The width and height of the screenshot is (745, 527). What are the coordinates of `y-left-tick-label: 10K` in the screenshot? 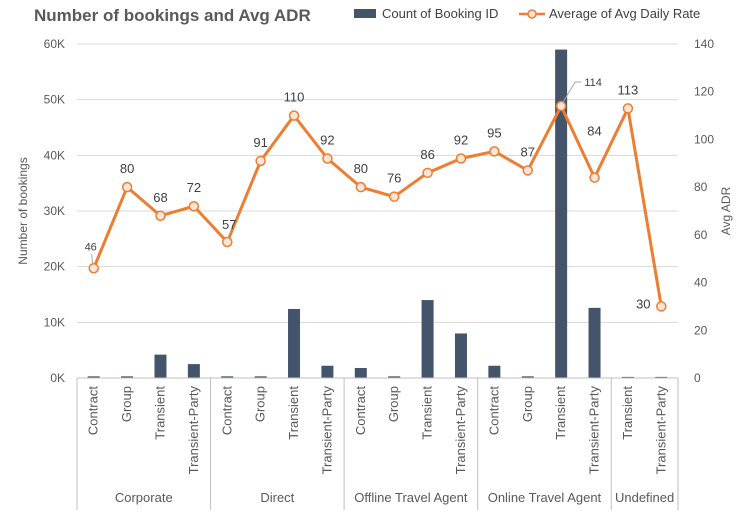 It's located at (54, 322).